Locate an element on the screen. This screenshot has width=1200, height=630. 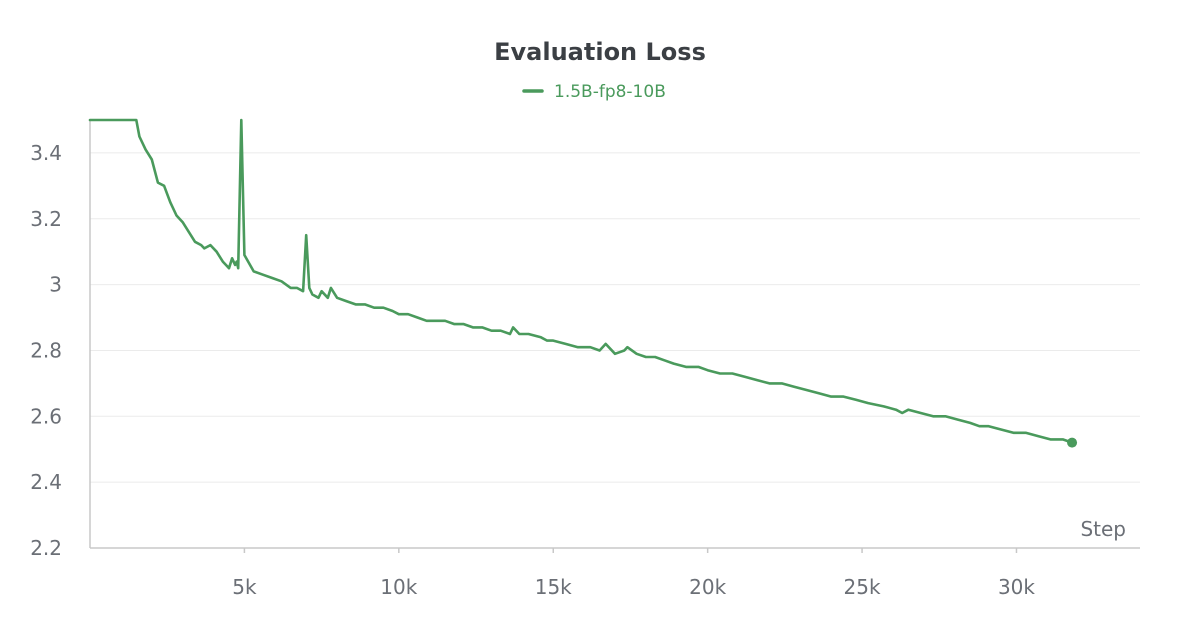
y-tick-label: 3 is located at coordinates (55, 285).